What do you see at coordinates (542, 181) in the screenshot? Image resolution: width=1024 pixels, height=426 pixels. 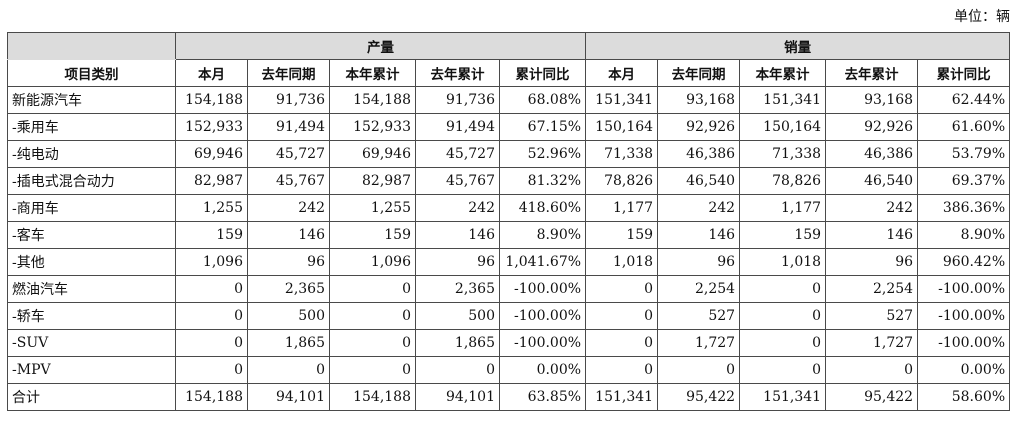 I see `table-cell: 81.32%` at bounding box center [542, 181].